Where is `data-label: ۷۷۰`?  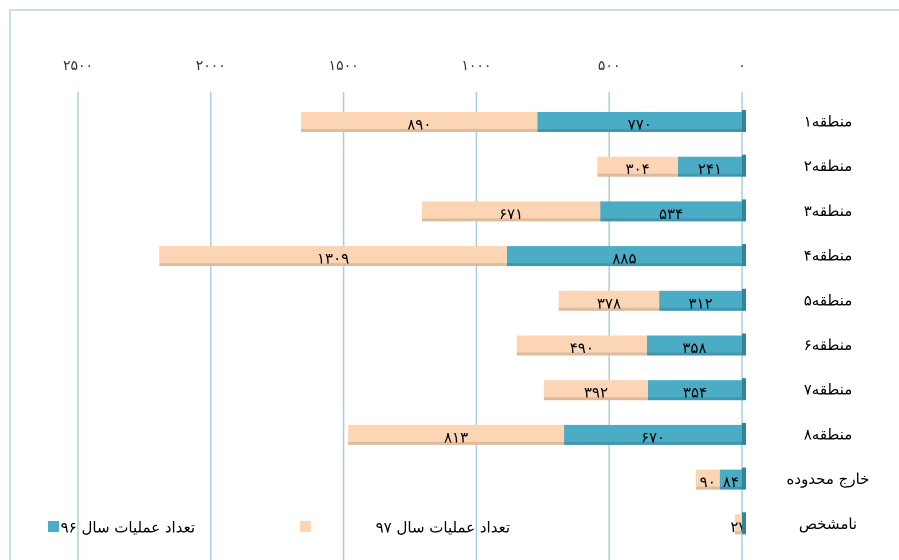 data-label: ۷۷۰ is located at coordinates (640, 125).